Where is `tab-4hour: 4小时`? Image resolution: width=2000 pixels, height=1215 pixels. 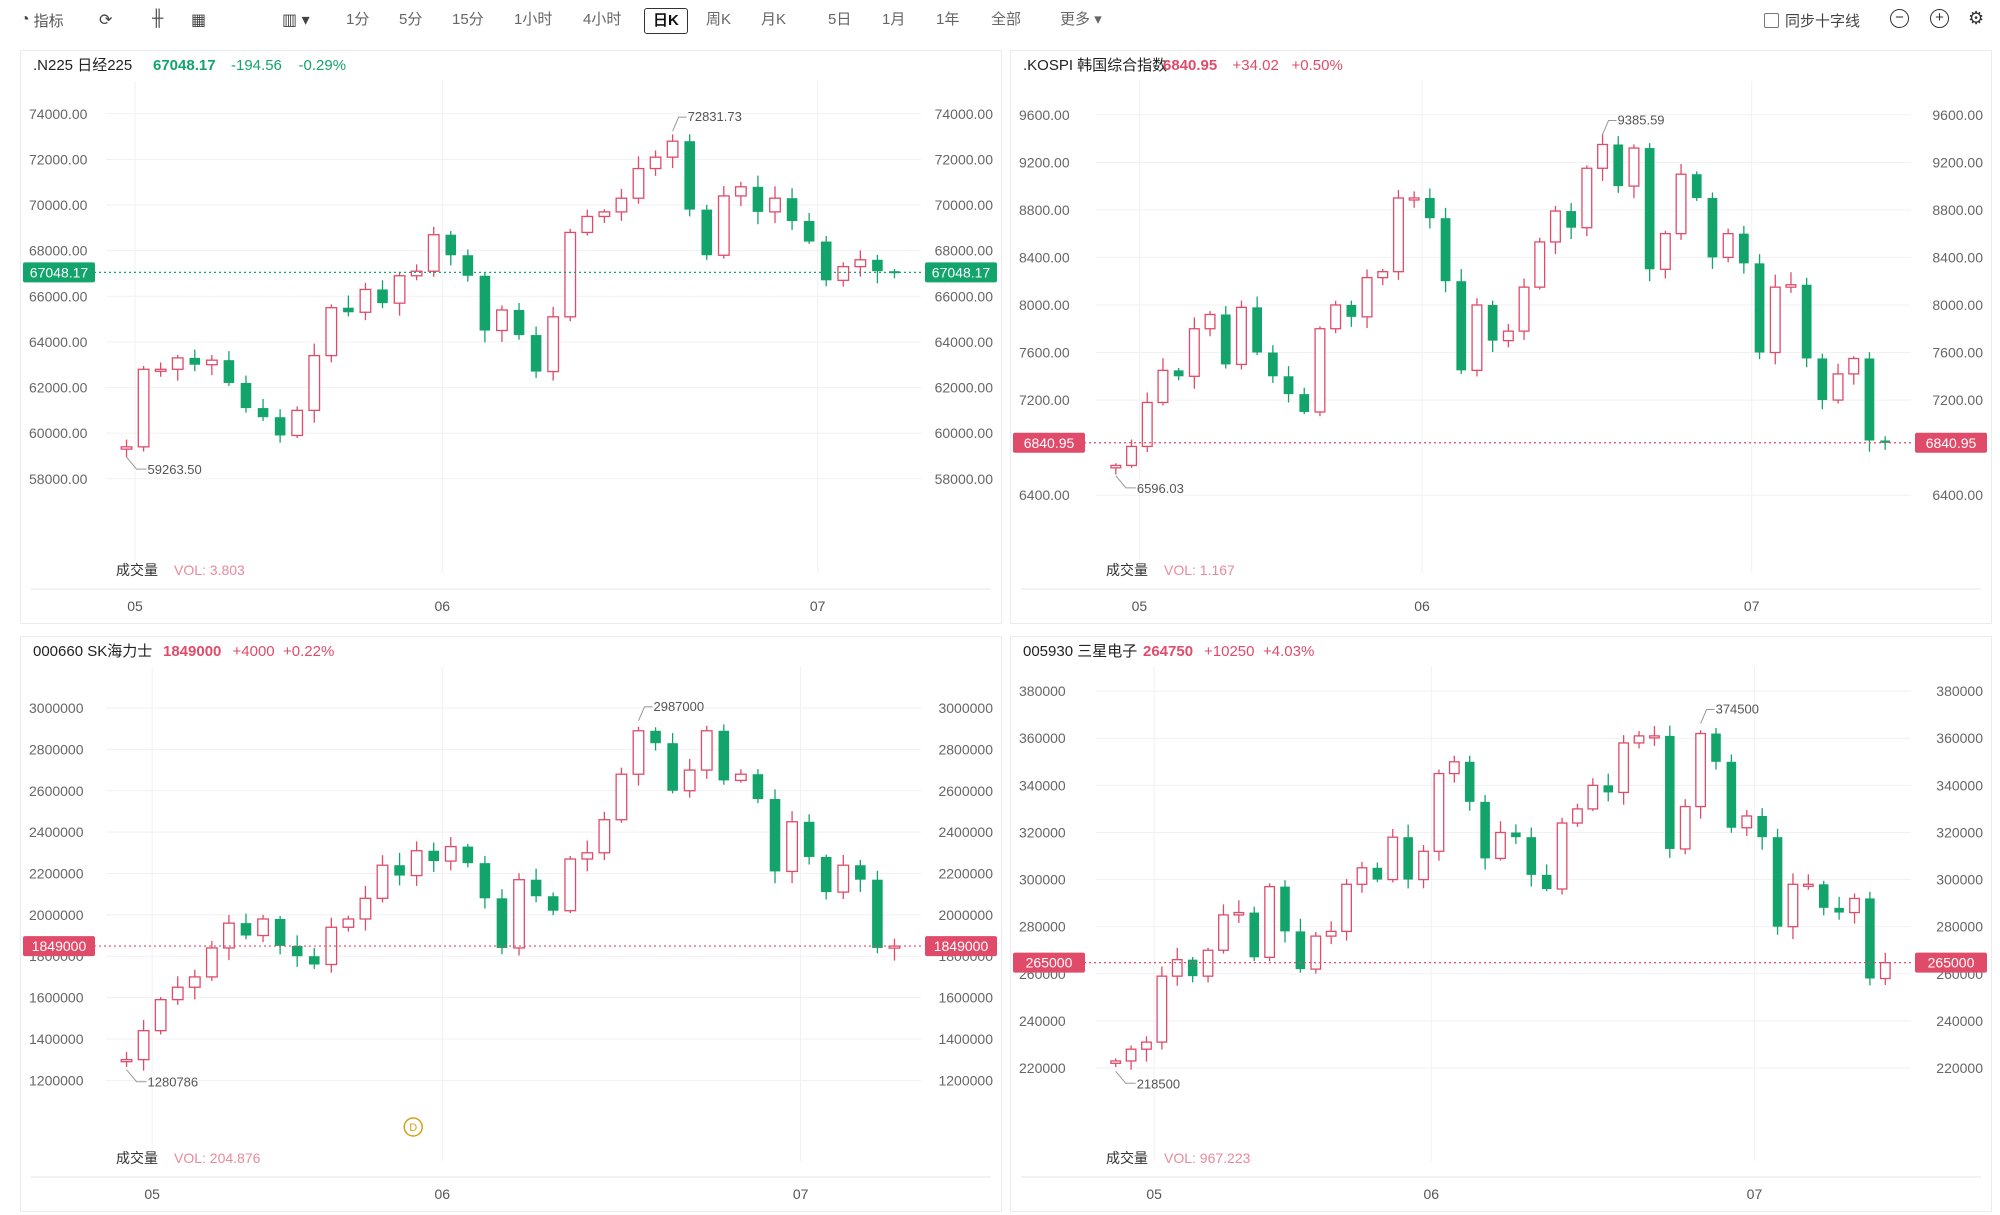
tab-4hour: 4小时 is located at coordinates (602, 19).